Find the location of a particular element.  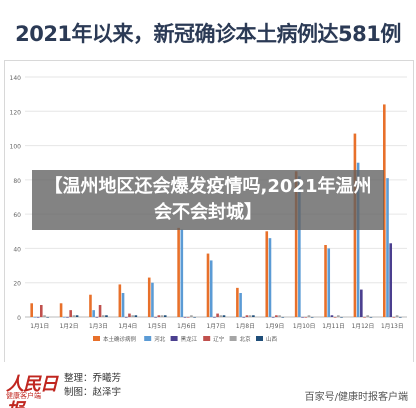

y-tick-label: 40 is located at coordinates (17, 249).